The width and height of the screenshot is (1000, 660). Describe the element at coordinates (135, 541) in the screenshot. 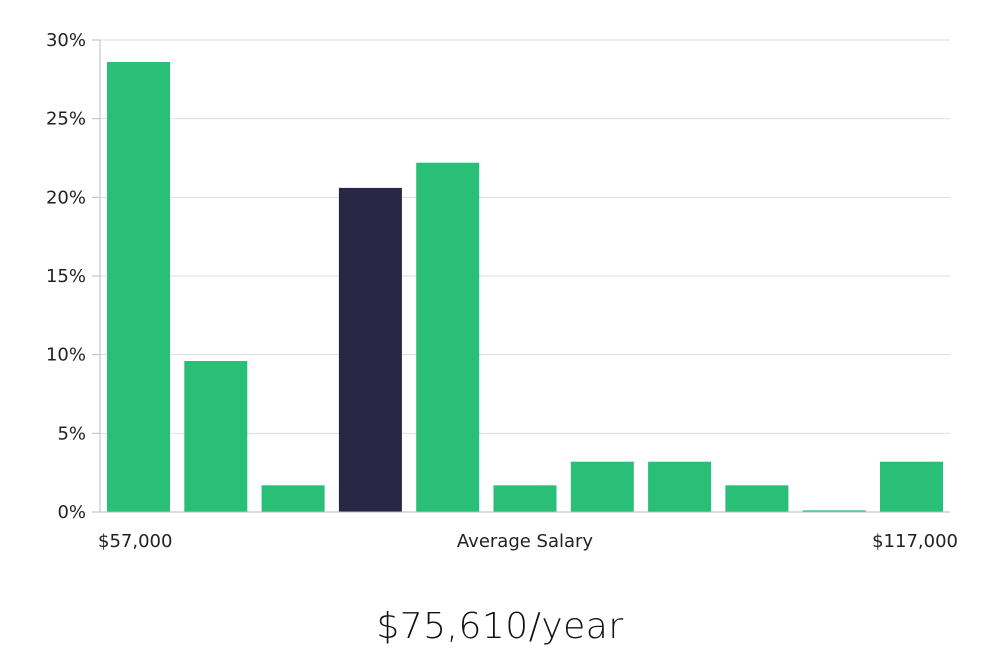

I see `x-label-min: $57,000` at that location.